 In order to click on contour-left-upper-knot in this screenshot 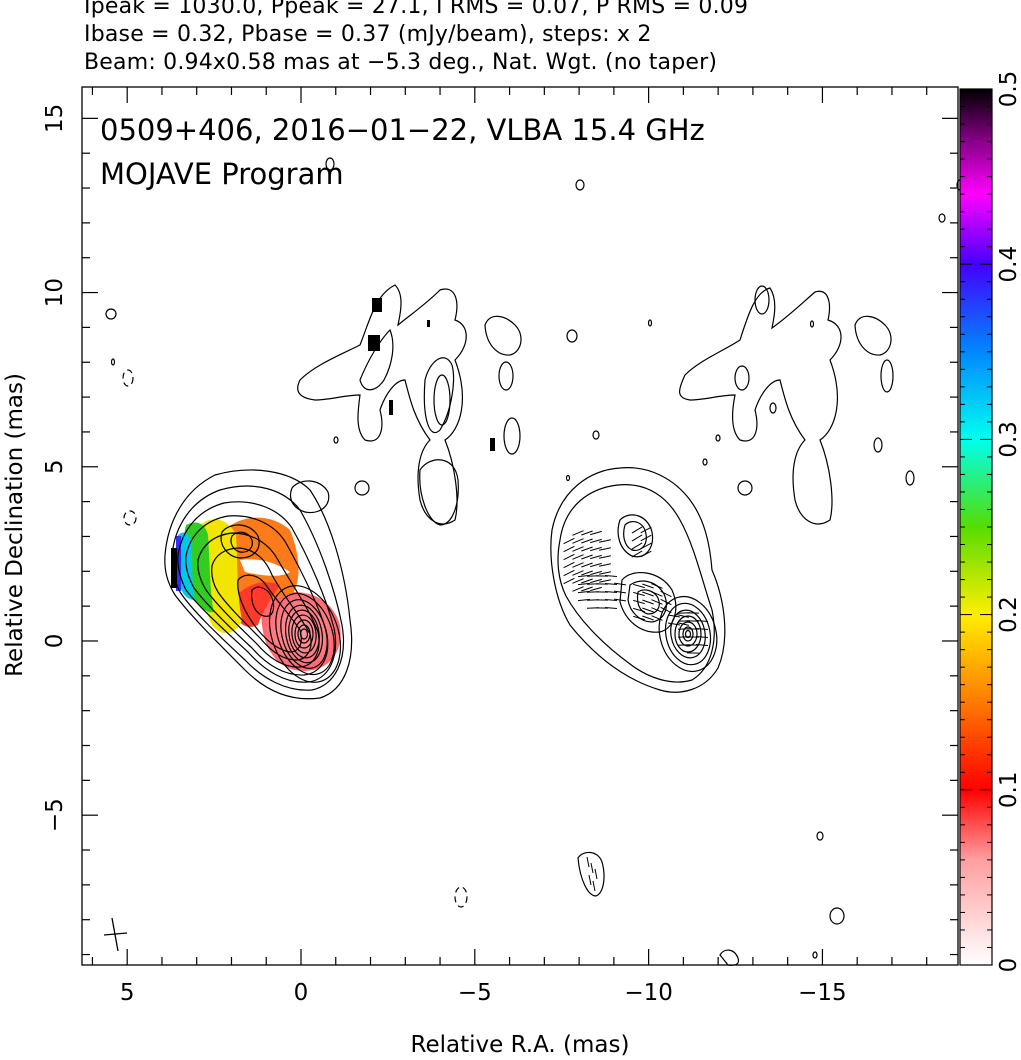, I will do `click(240, 541)`.